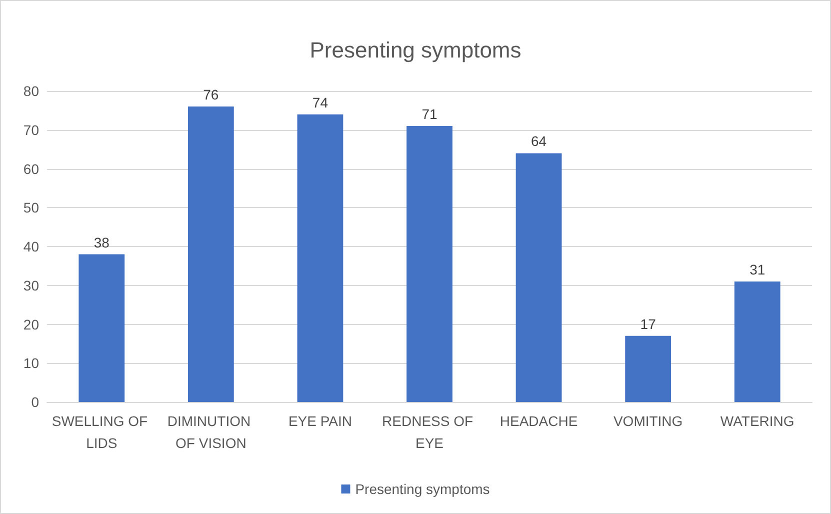 The height and width of the screenshot is (514, 831). I want to click on y-tick-label: 70, so click(31, 130).